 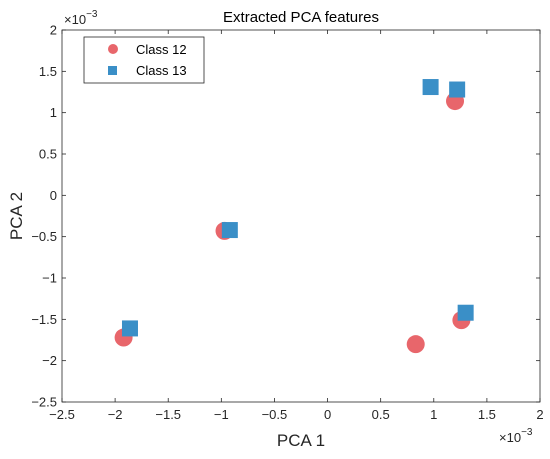 I want to click on y-tick-label: 2, so click(x=53, y=30).